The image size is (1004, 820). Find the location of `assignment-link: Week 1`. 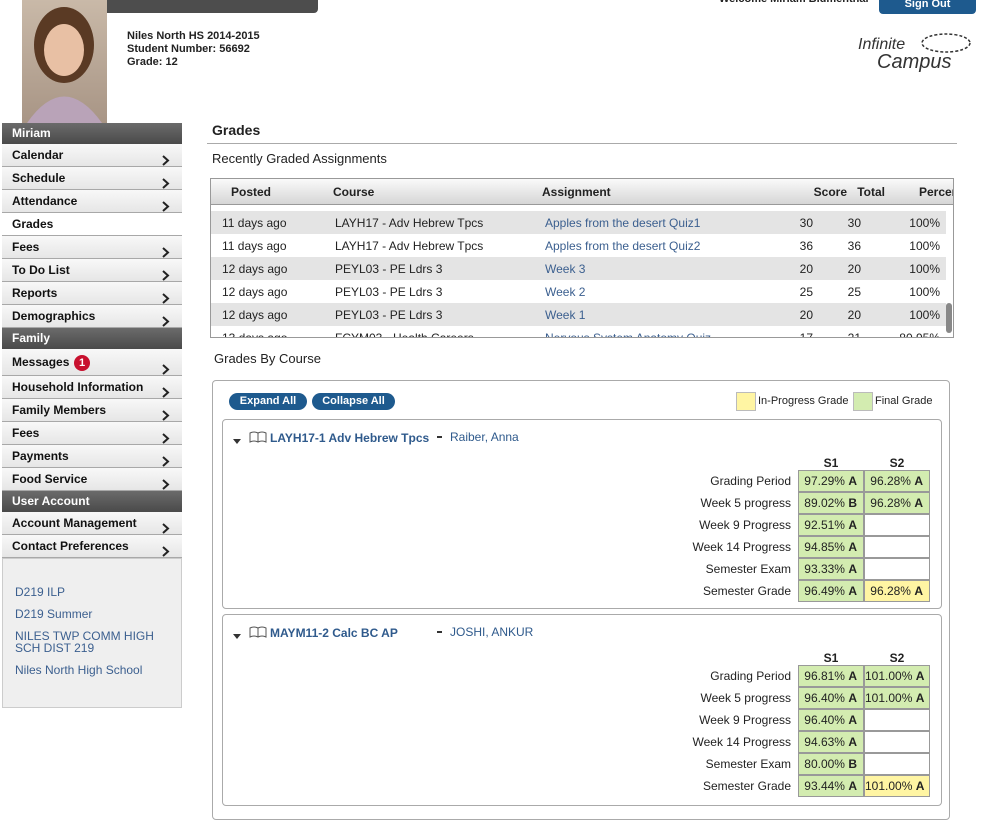

assignment-link: Week 1 is located at coordinates (565, 315).